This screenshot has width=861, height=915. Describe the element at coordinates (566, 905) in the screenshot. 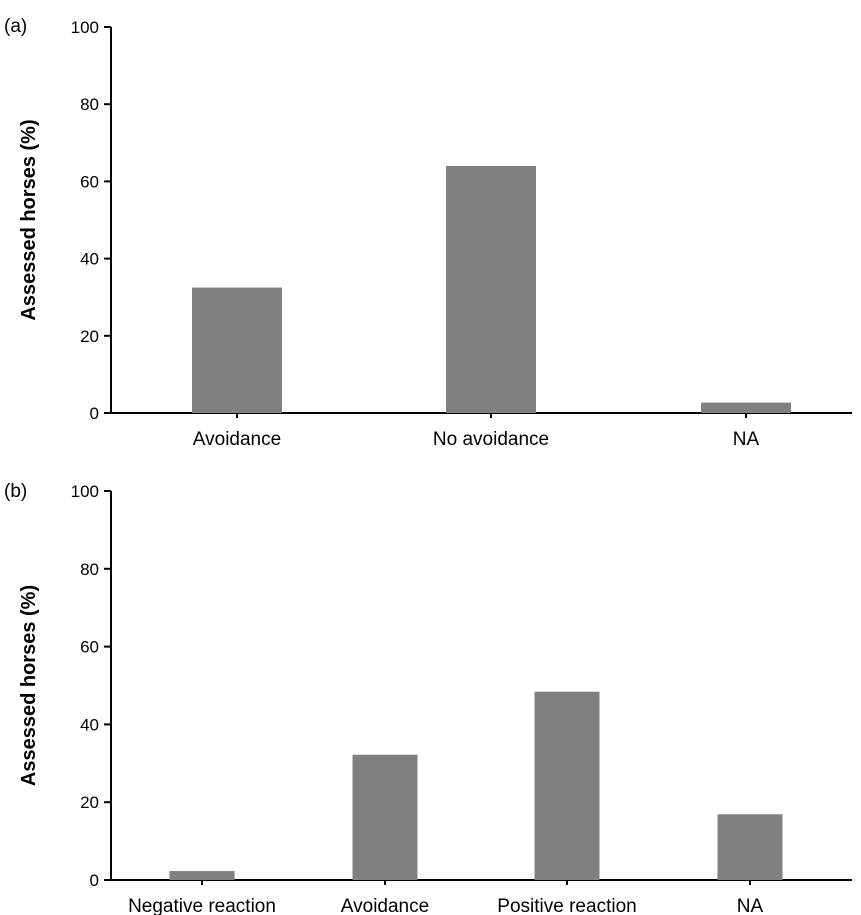

I see `category-label: Positive reaction` at that location.